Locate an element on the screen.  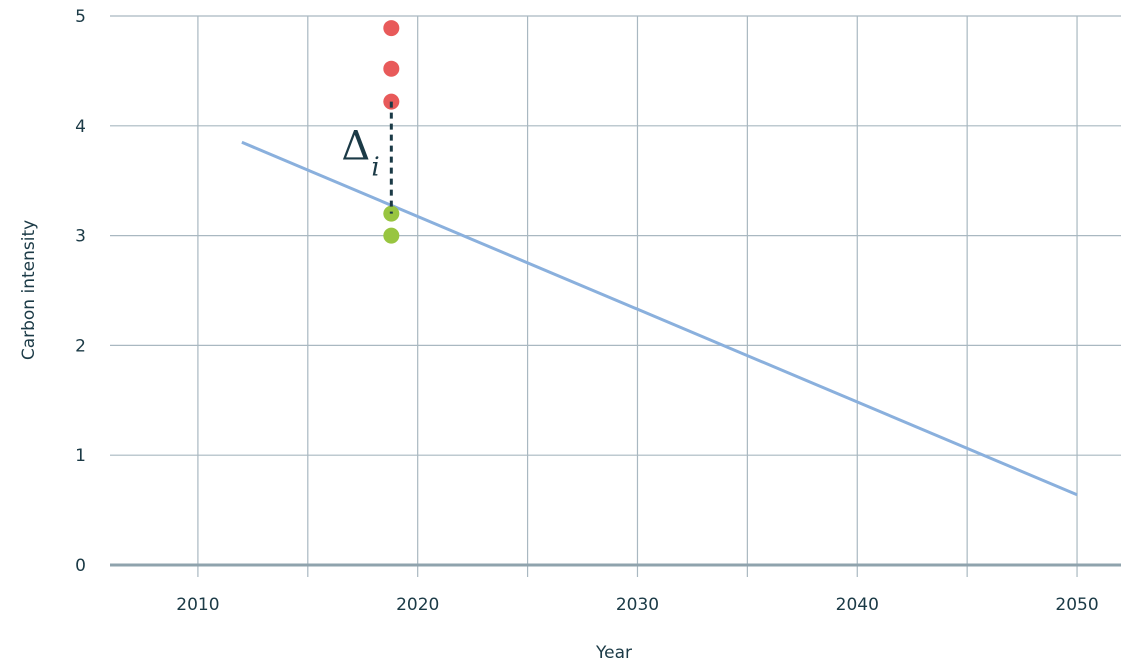
delta-label: Δ is located at coordinates (355, 147).